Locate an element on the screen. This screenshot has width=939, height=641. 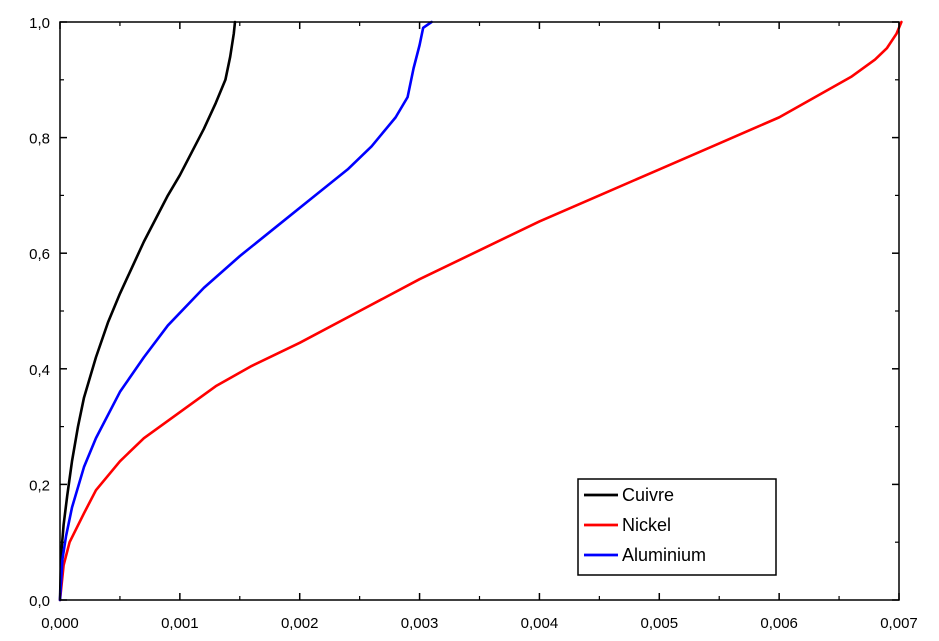
y-tick-label: 0,8 is located at coordinates (39, 139).